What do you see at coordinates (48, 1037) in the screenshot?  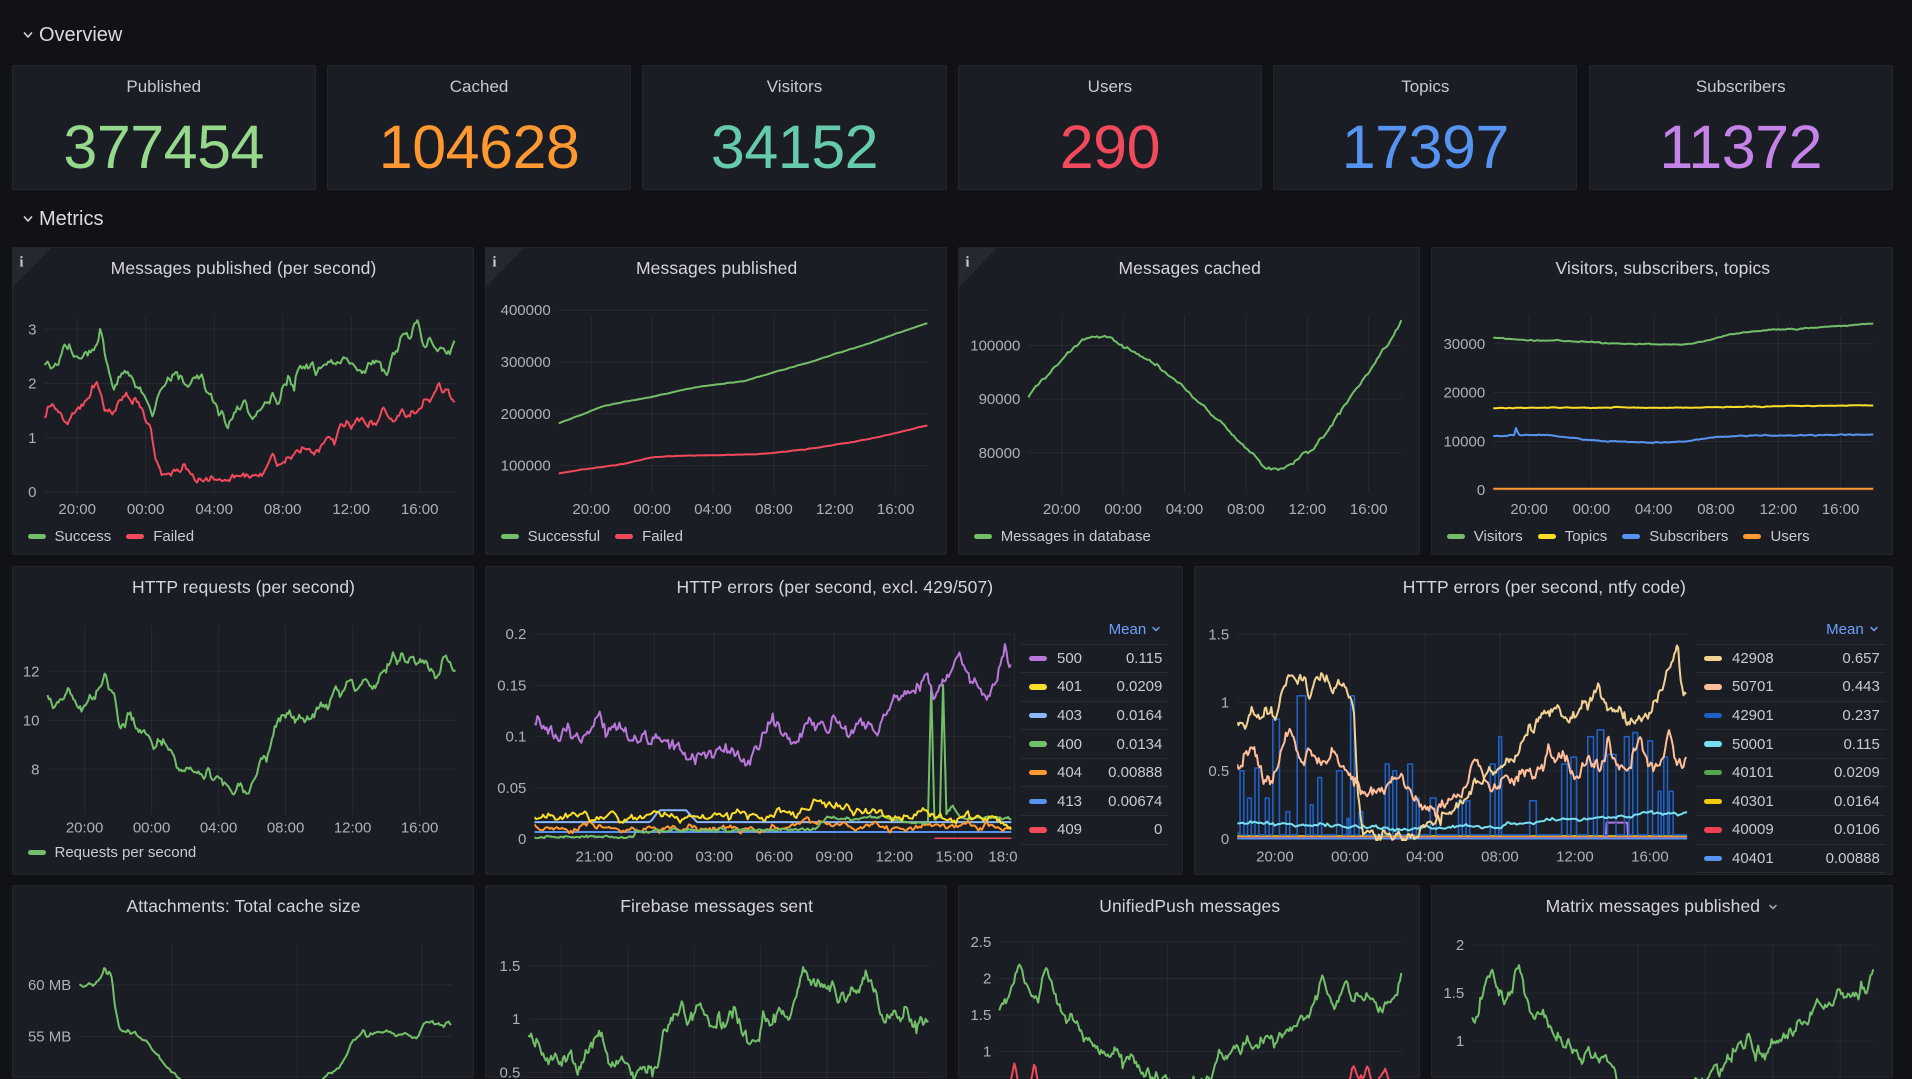 I see `svg-text: 55 MB` at bounding box center [48, 1037].